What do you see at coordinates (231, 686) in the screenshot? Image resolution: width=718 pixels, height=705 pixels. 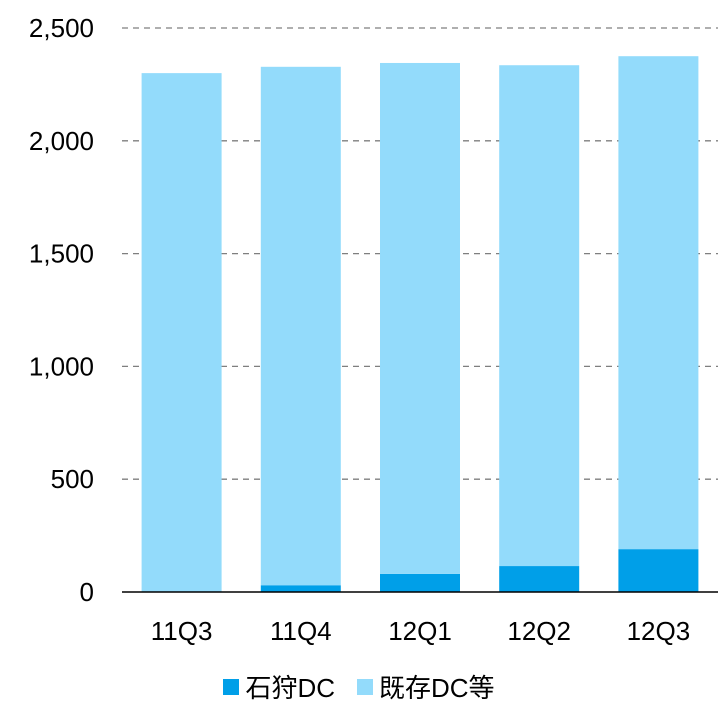 I see `legend-swatch-ishikari` at bounding box center [231, 686].